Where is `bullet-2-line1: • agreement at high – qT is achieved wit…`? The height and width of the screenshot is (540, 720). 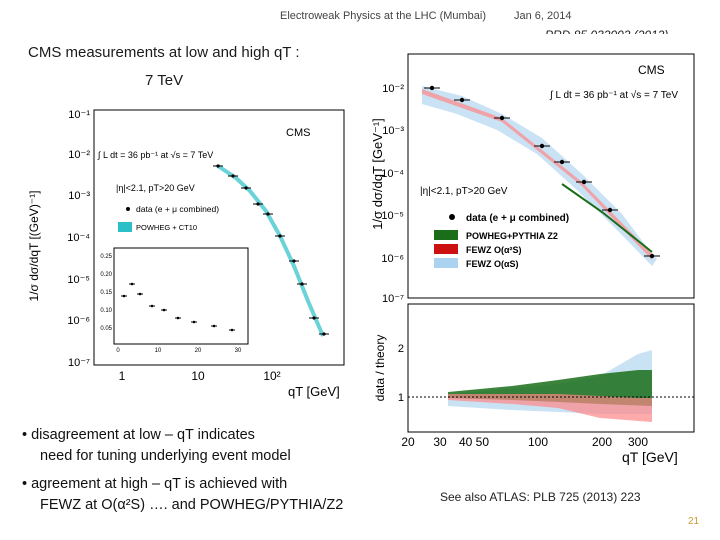 bullet-2-line1: • agreement at high – qT is achieved wit… is located at coordinates (155, 484).